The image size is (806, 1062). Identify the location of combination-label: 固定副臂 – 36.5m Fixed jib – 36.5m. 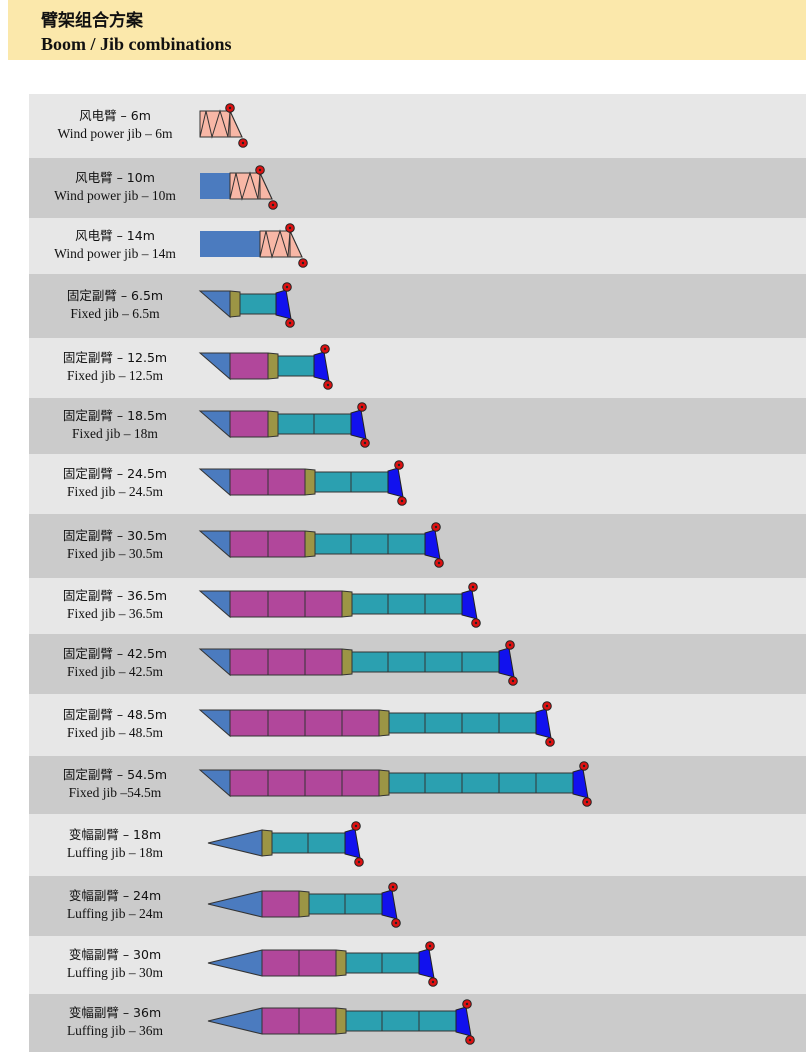
(115, 605).